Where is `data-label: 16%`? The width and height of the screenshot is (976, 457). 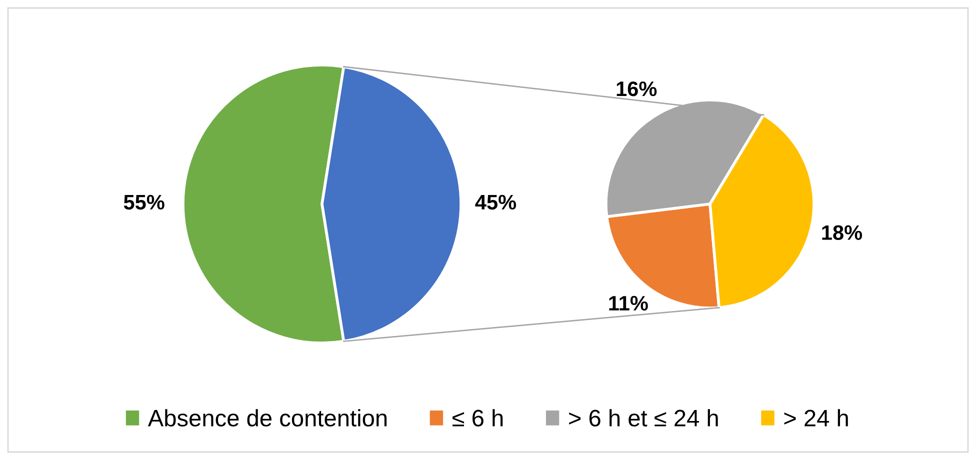 data-label: 16% is located at coordinates (636, 88).